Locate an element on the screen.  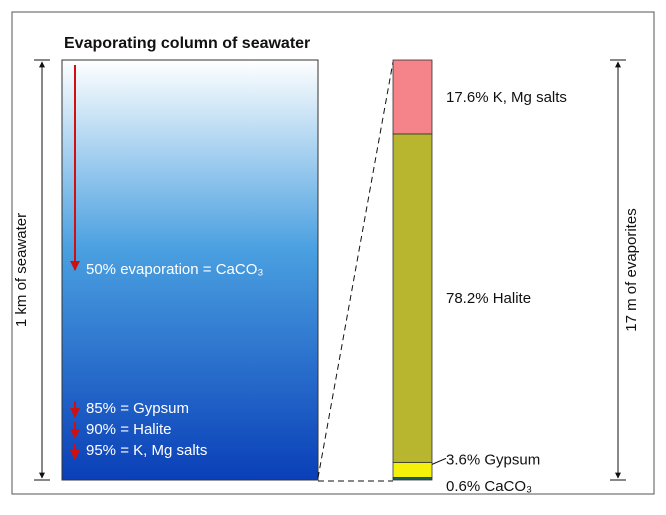
right-axis-label: 17 m of evaporites is located at coordinates (631, 269).